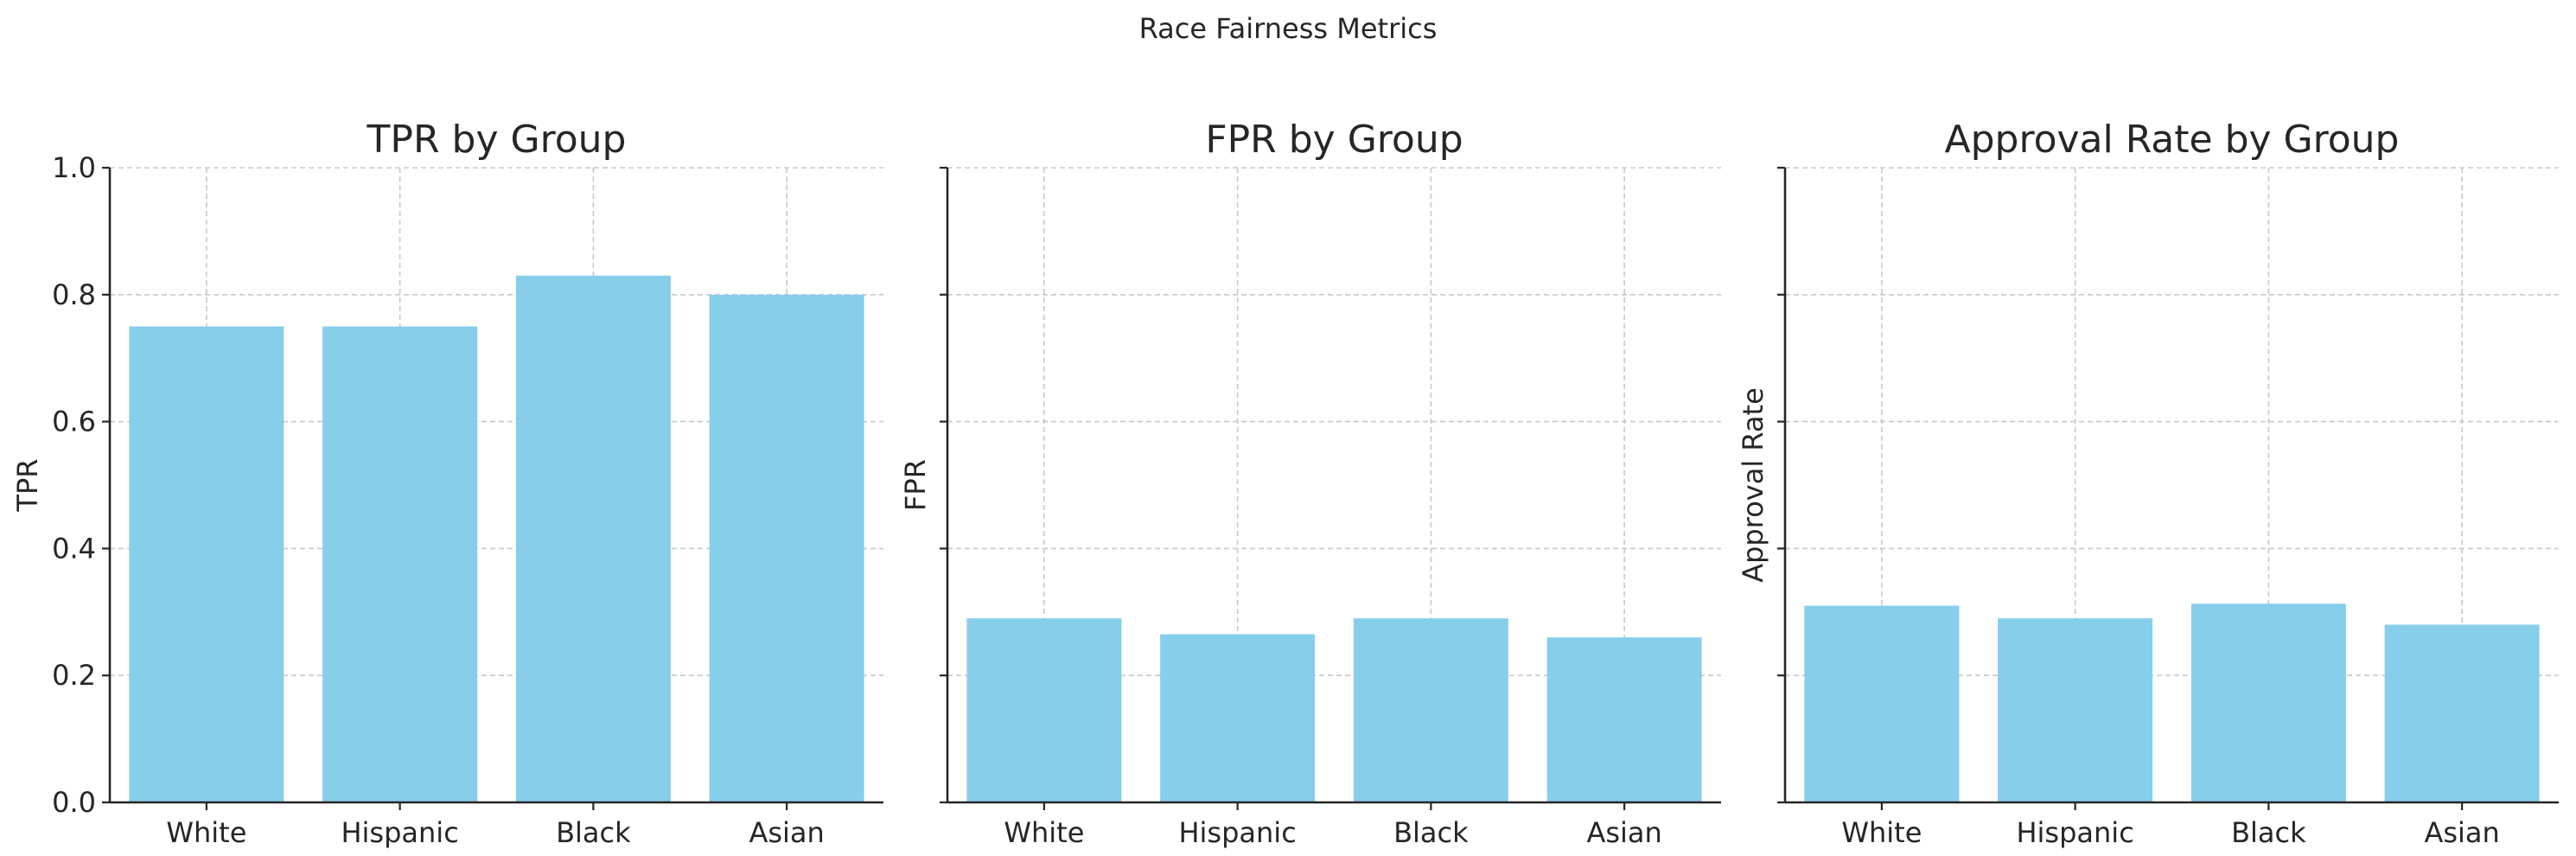  What do you see at coordinates (74, 294) in the screenshot?
I see `y-tick-label: 0.8` at bounding box center [74, 294].